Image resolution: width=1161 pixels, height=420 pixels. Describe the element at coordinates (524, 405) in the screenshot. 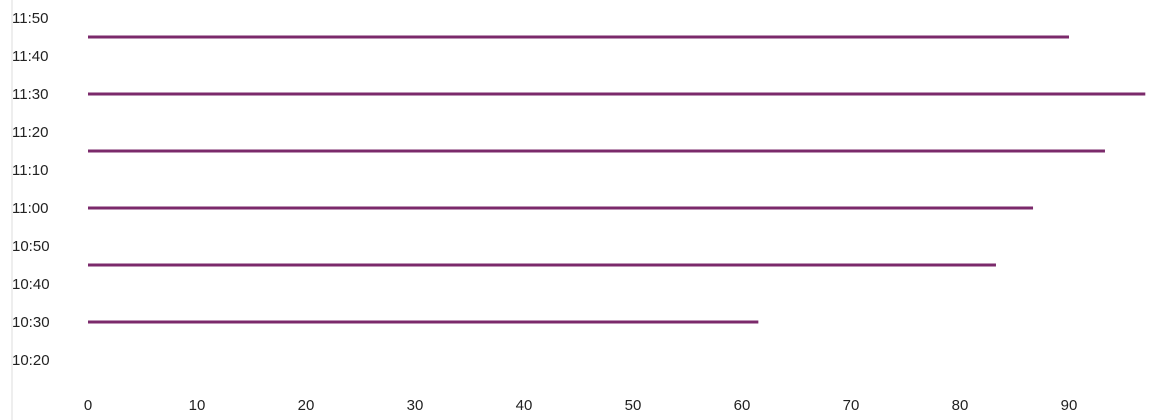

I see `x-tick-label: 40` at that location.